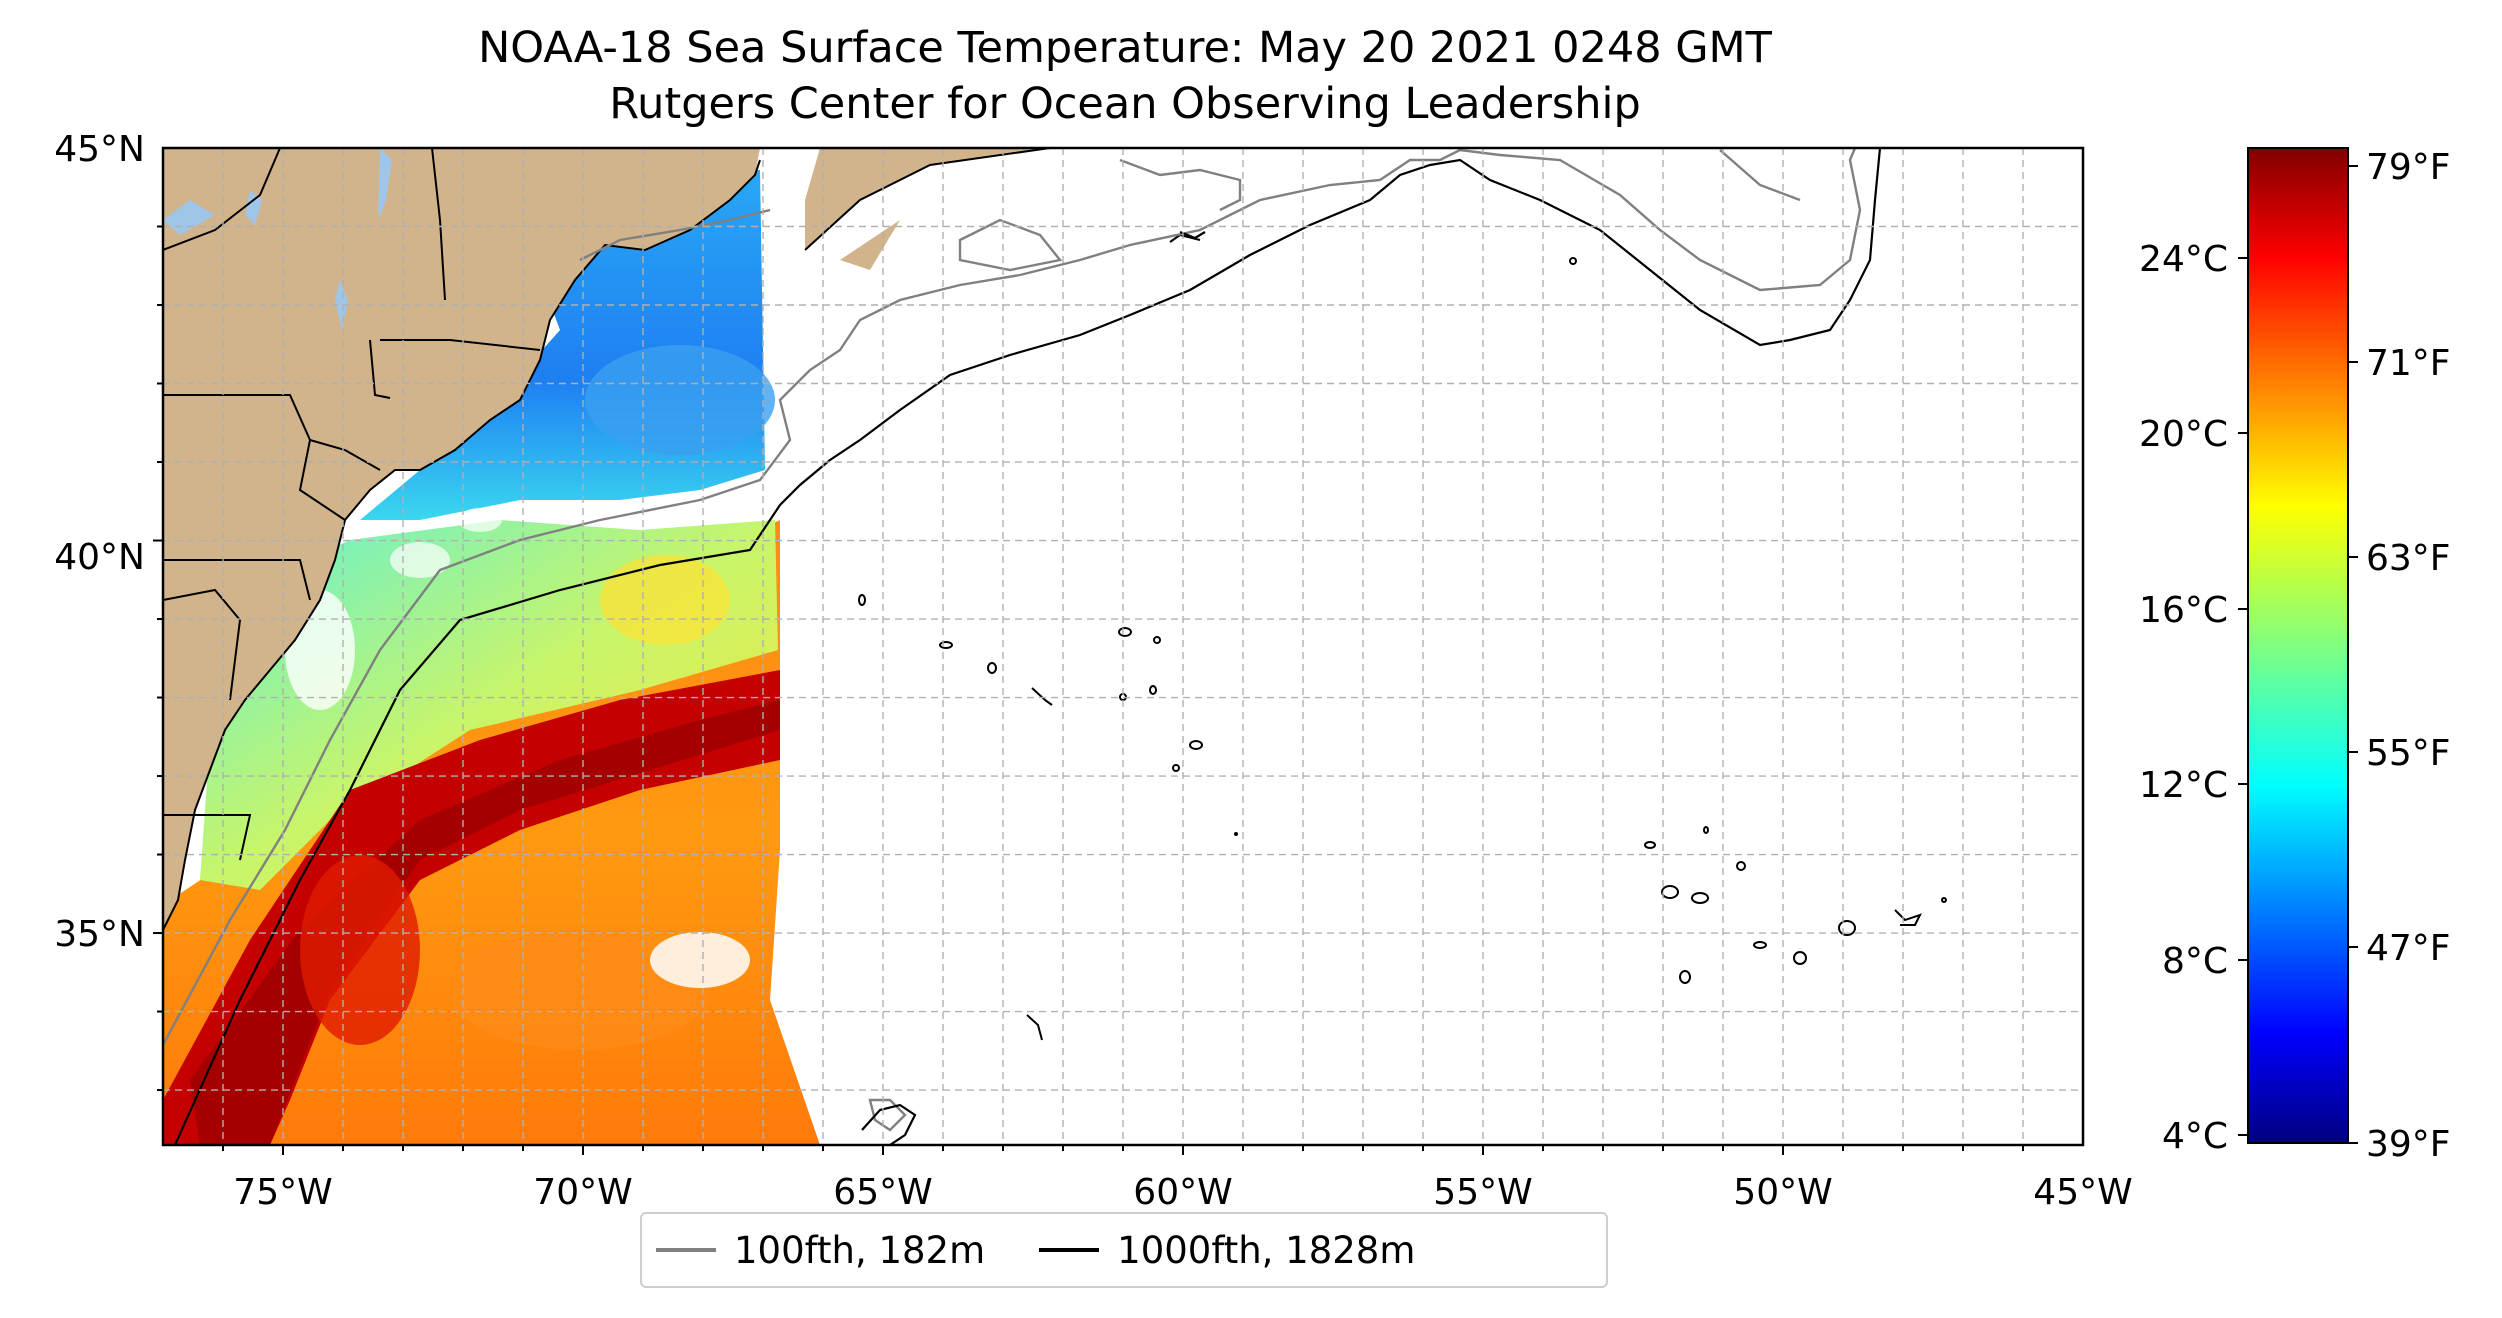  What do you see at coordinates (99, 149) in the screenshot?
I see `lat-label-45: 45°N` at bounding box center [99, 149].